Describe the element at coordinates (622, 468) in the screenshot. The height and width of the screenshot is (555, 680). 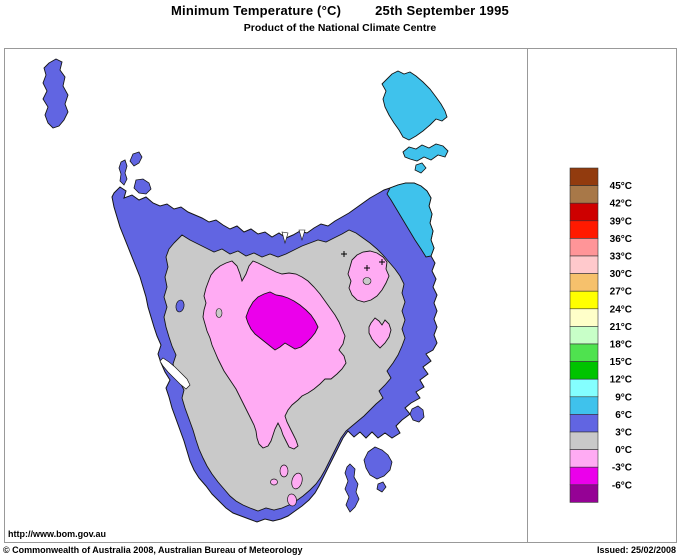
I see `legend-tick-label: -3°C` at that location.